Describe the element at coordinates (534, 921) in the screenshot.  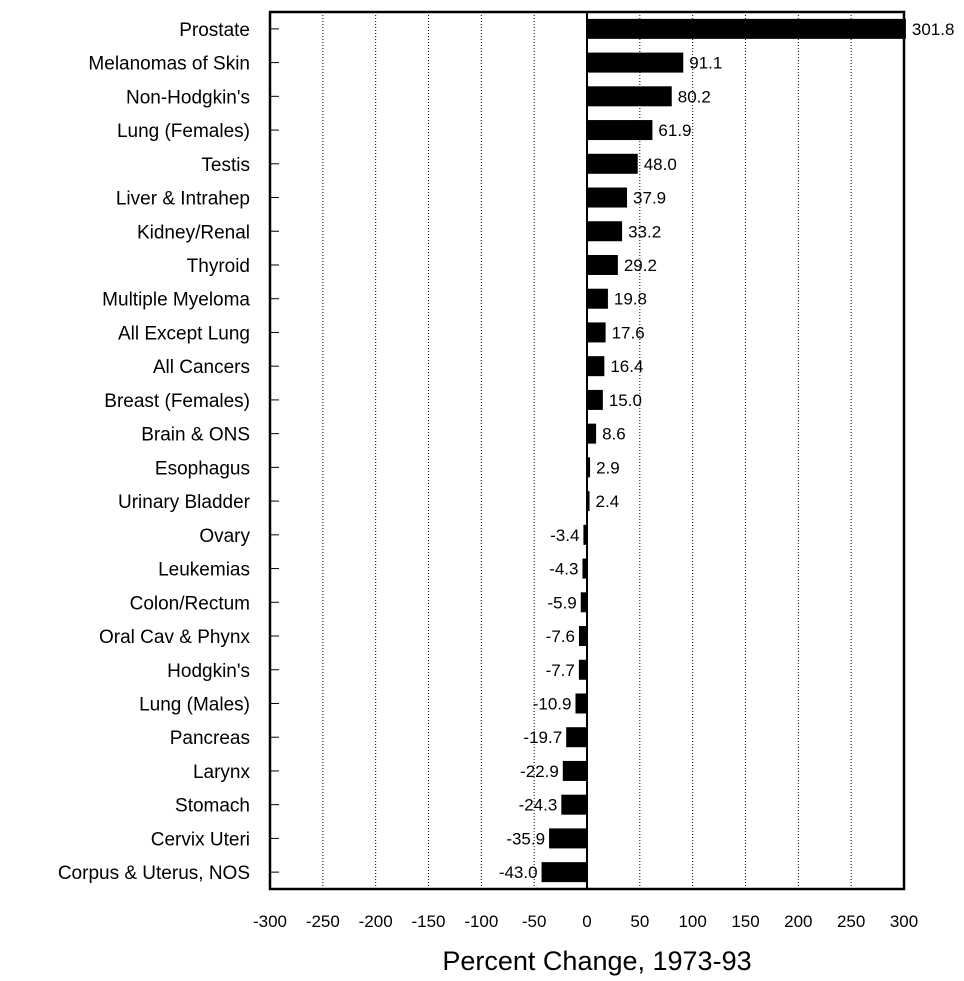
I see `x-tick-label: -50` at that location.